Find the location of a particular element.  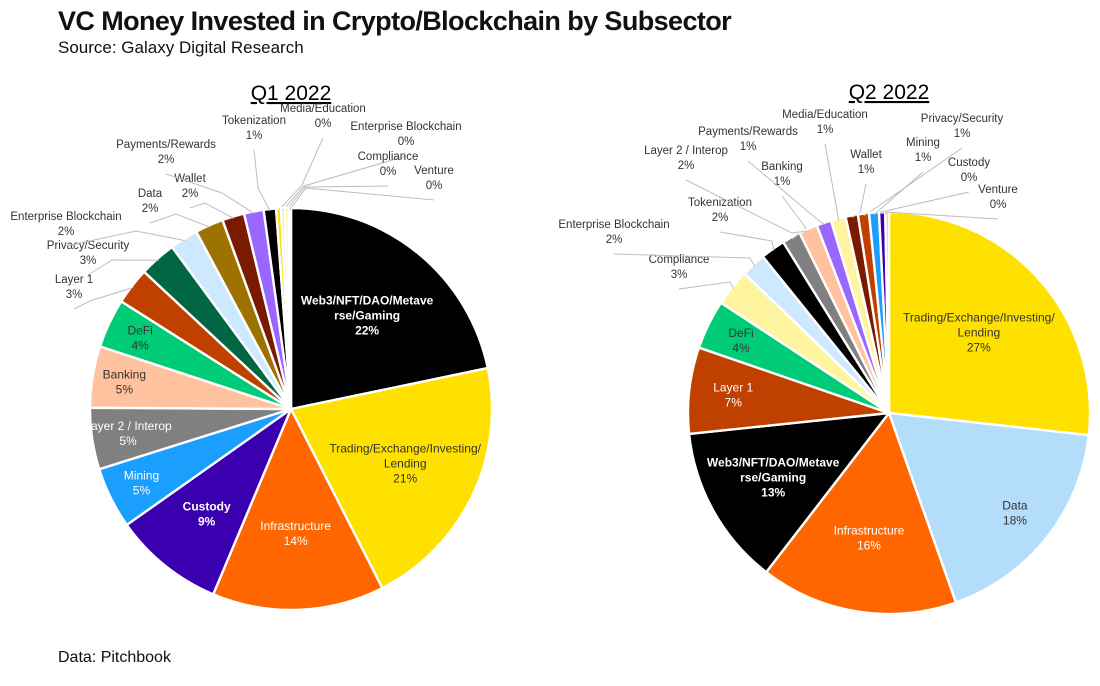

chart-subtitle: Source: Galaxy Digital Research is located at coordinates (181, 47).